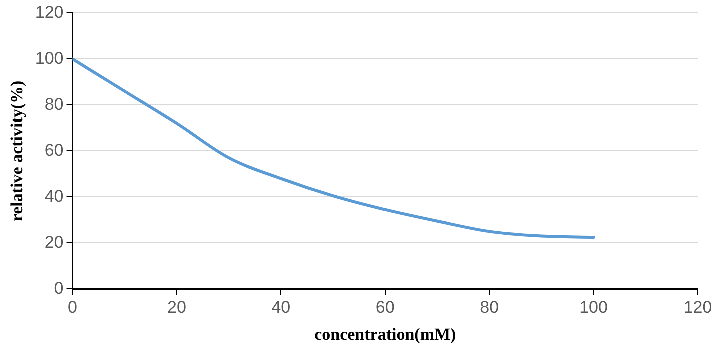 The image size is (728, 350). Describe the element at coordinates (281, 308) in the screenshot. I see `x-tick-label: 40` at that location.